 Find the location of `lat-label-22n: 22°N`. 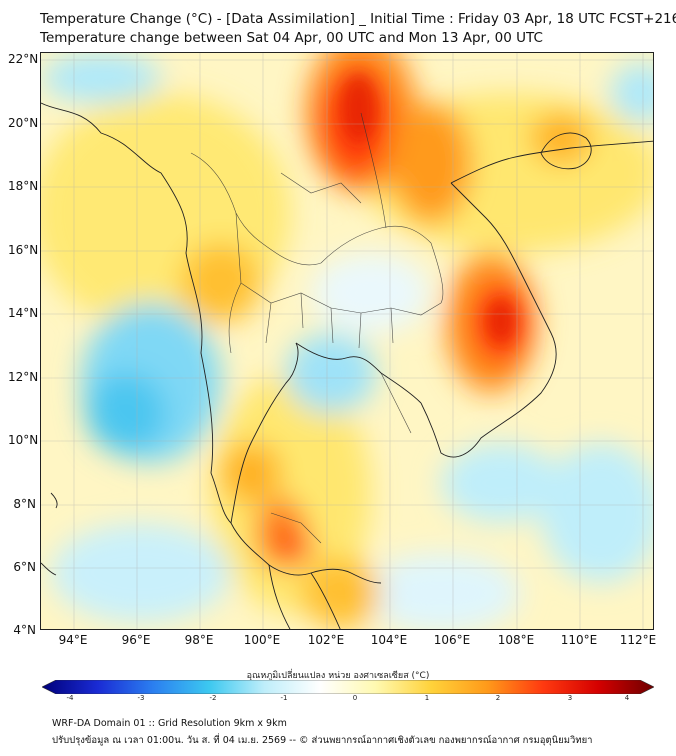

lat-label-22n: 22°N is located at coordinates (23, 59).